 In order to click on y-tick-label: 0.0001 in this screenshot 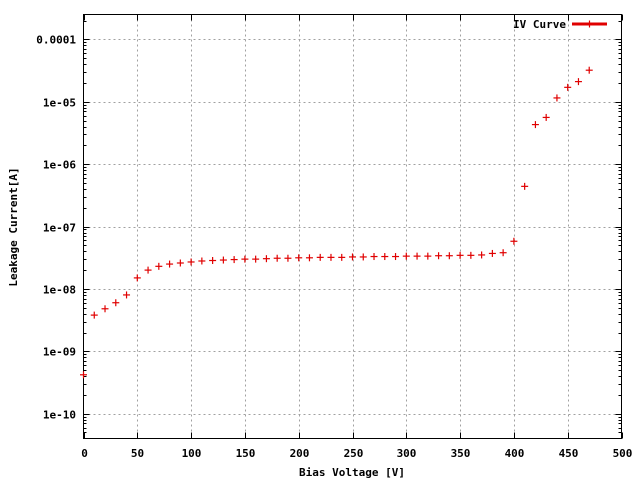, I will do `click(56, 40)`.